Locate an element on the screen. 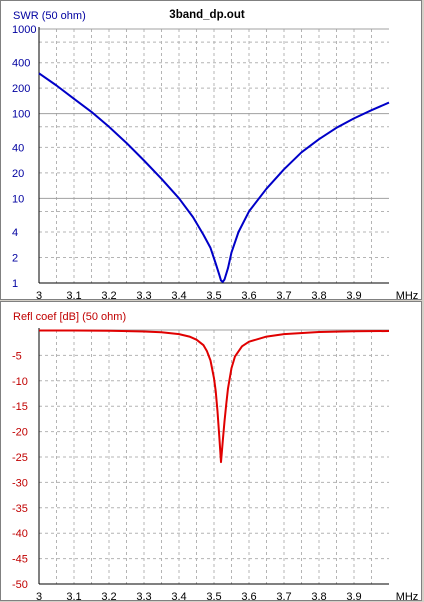 This screenshot has height=602, width=424. y-tick-label: -20 is located at coordinates (20, 433).